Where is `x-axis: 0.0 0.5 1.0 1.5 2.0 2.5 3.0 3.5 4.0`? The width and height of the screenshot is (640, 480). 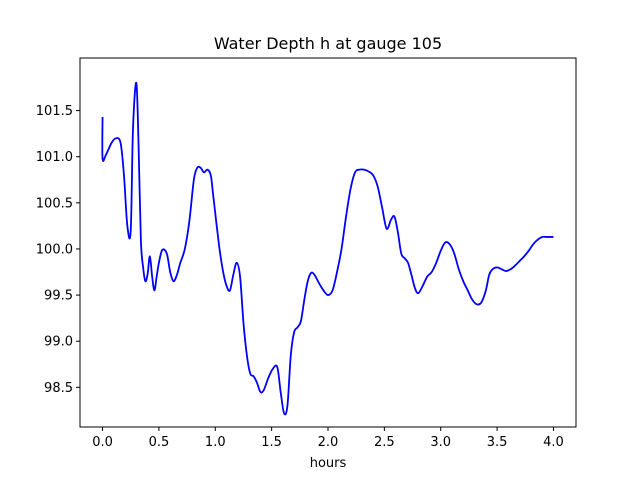 x-axis: 0.0 0.5 1.0 1.5 2.0 2.5 3.0 3.5 4.0 is located at coordinates (328, 438).